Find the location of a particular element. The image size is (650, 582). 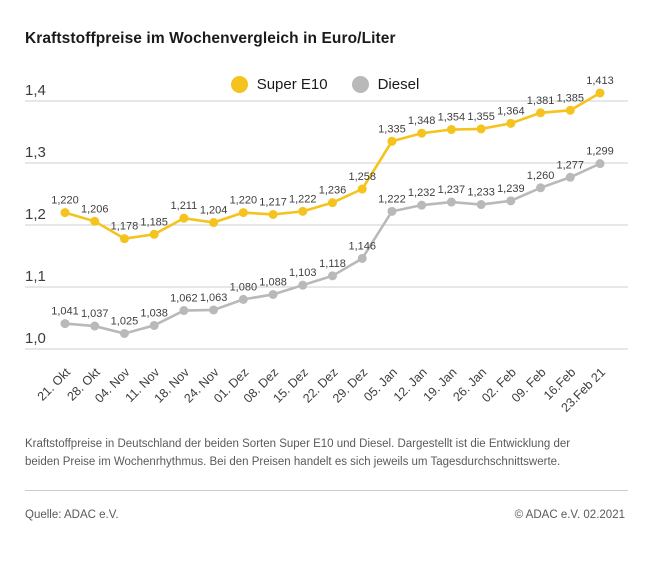

data-point-label: 1,080 is located at coordinates (244, 287).